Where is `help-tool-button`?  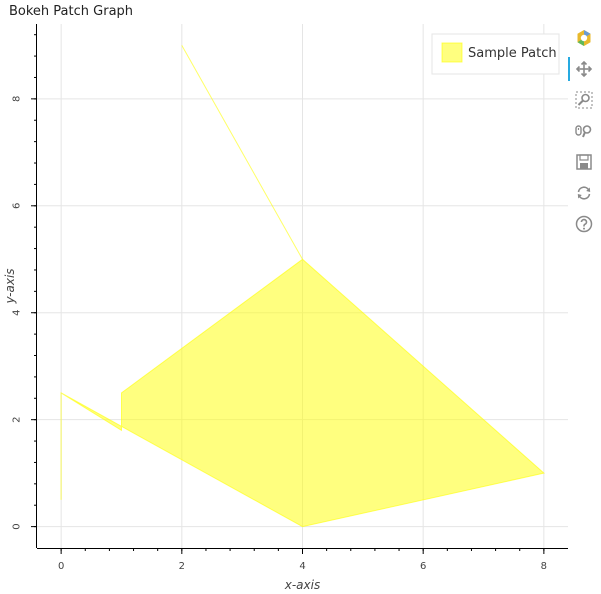 help-tool-button is located at coordinates (584, 223).